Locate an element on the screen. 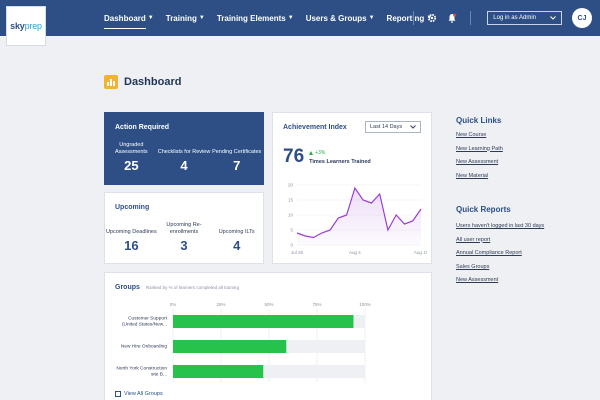  x-tick-label: Jul 26 is located at coordinates (297, 252).